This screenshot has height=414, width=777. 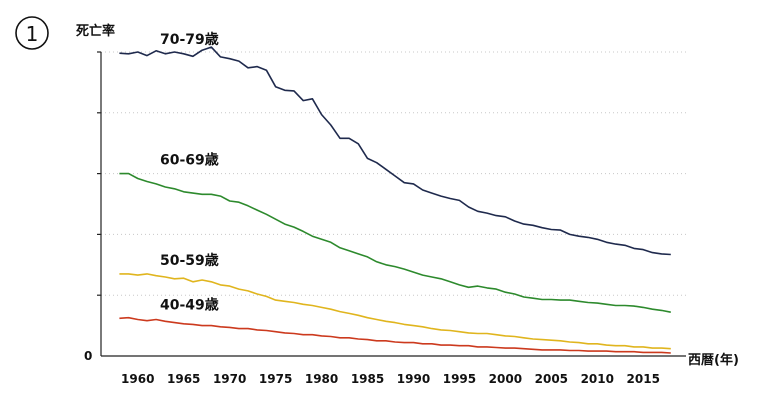 I want to click on x-tick-label: 1965, so click(x=183, y=379).